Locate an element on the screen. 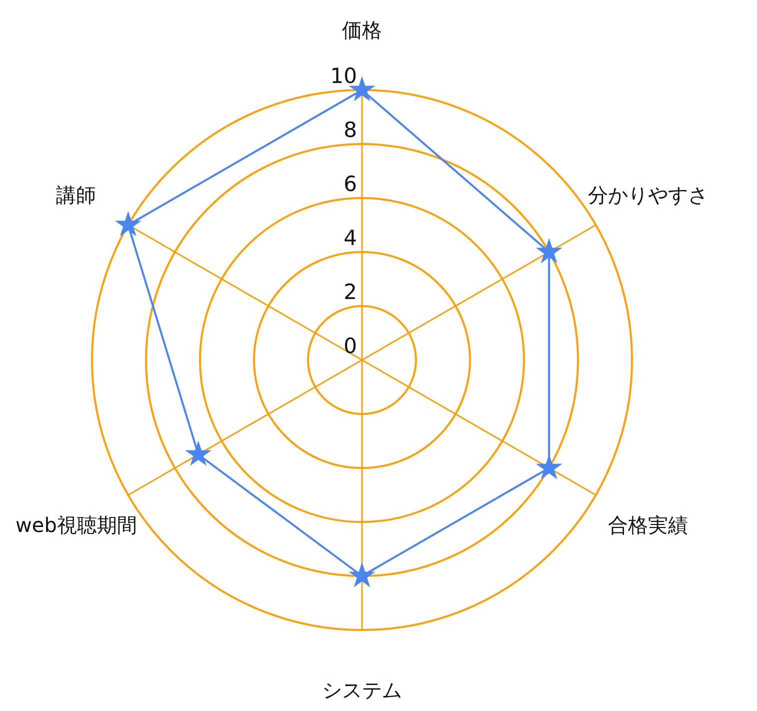 The width and height of the screenshot is (757, 711). y-tick-label: 6 is located at coordinates (350, 184).